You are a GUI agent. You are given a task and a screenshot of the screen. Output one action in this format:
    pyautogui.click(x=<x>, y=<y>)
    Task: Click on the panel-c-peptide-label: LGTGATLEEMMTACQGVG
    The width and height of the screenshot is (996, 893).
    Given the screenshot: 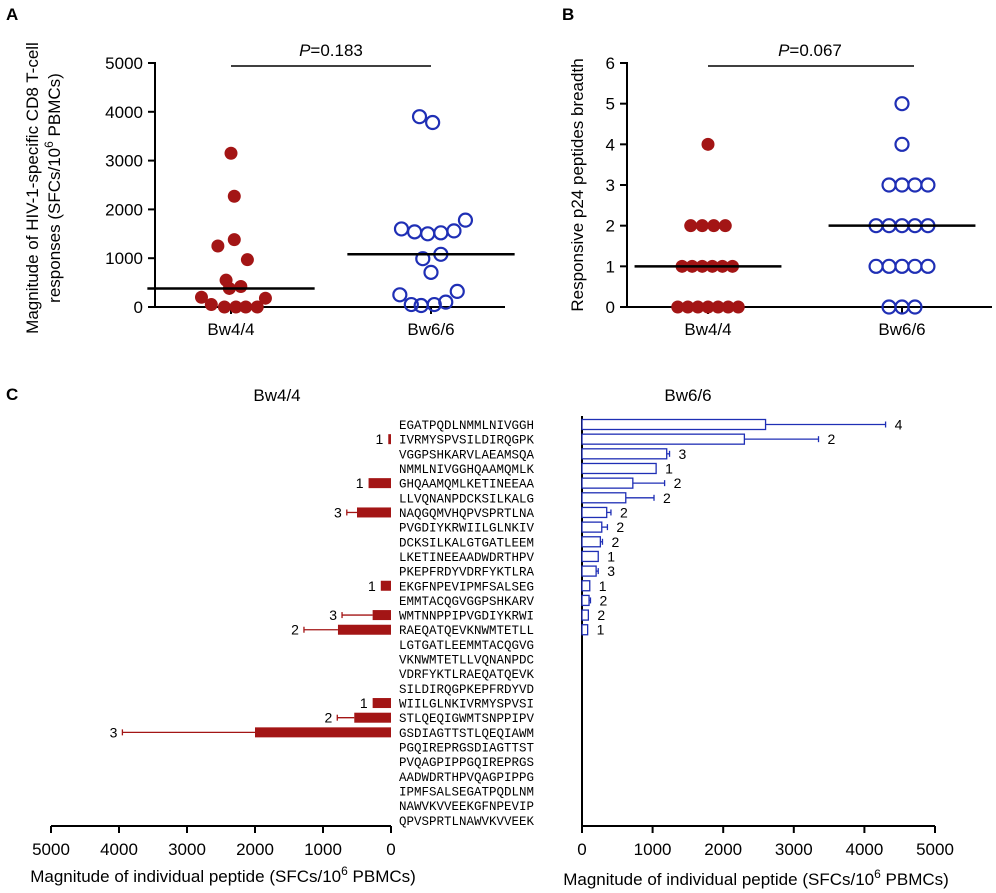 What is the action you would take?
    pyautogui.click(x=466, y=646)
    